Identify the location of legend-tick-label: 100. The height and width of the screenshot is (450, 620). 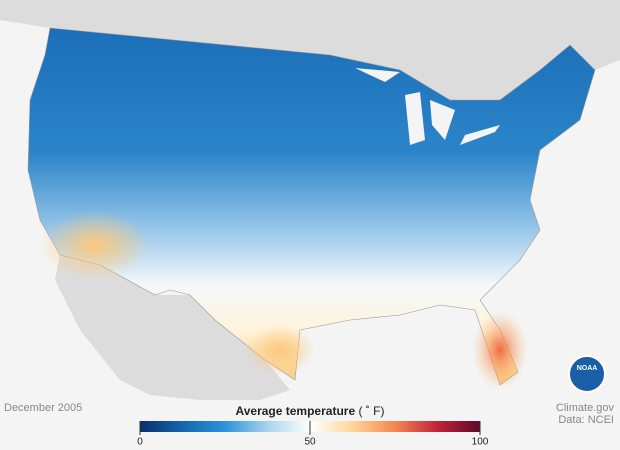
(480, 442).